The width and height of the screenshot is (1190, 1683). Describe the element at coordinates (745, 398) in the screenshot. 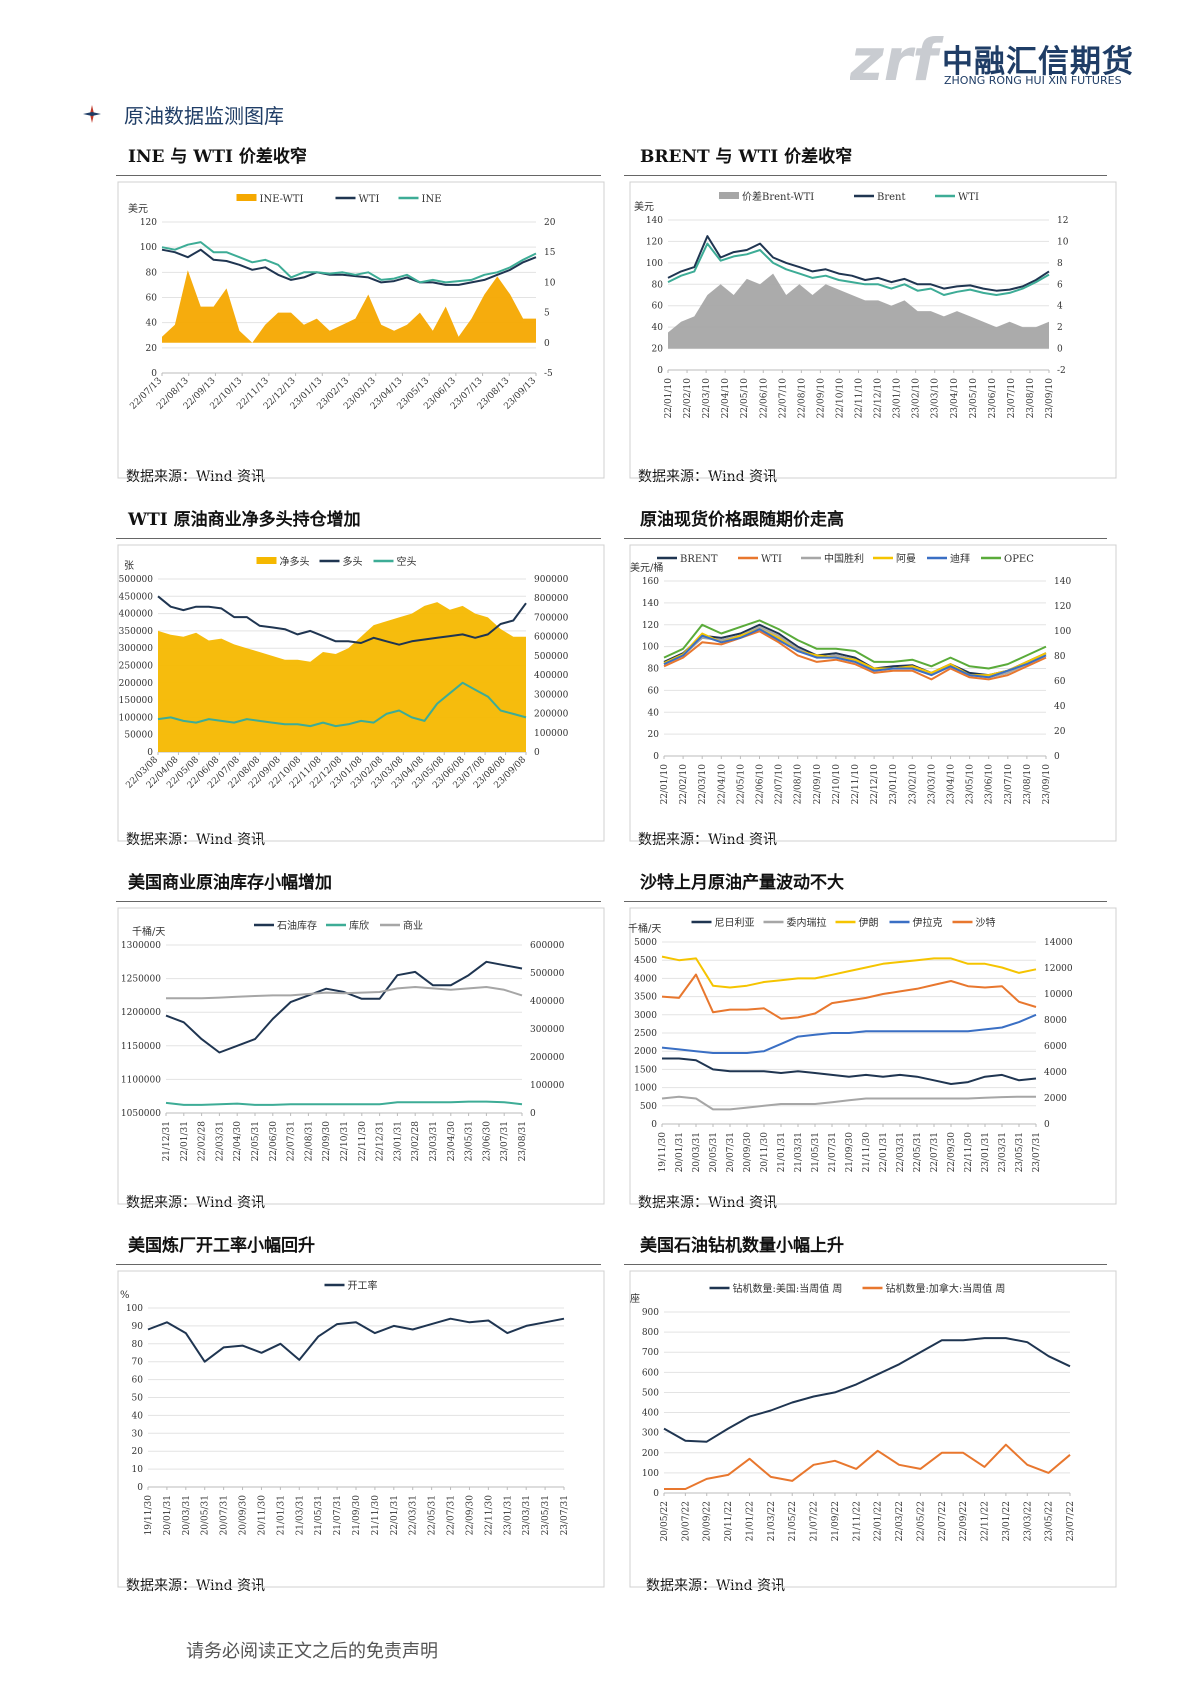

I see `x-tick-label: 22/05/10` at that location.